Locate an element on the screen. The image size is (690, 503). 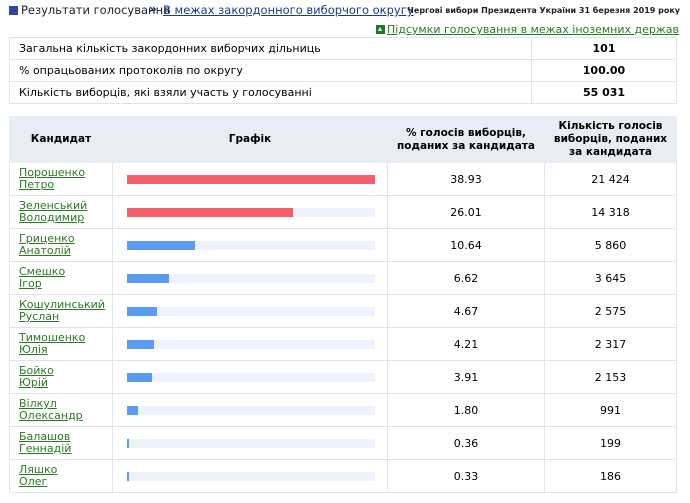
candidate-first-name: Юрій is located at coordinates (34, 382).